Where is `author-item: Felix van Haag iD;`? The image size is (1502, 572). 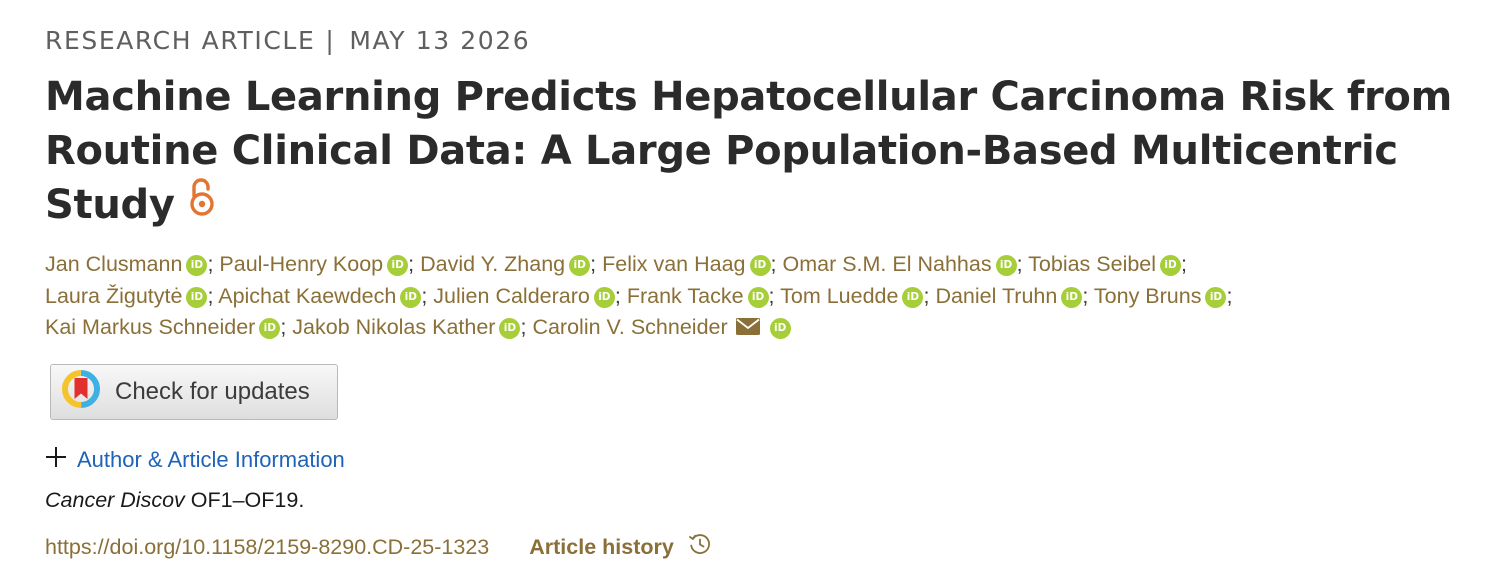
author-item: Felix van Haag iD; is located at coordinates (689, 264).